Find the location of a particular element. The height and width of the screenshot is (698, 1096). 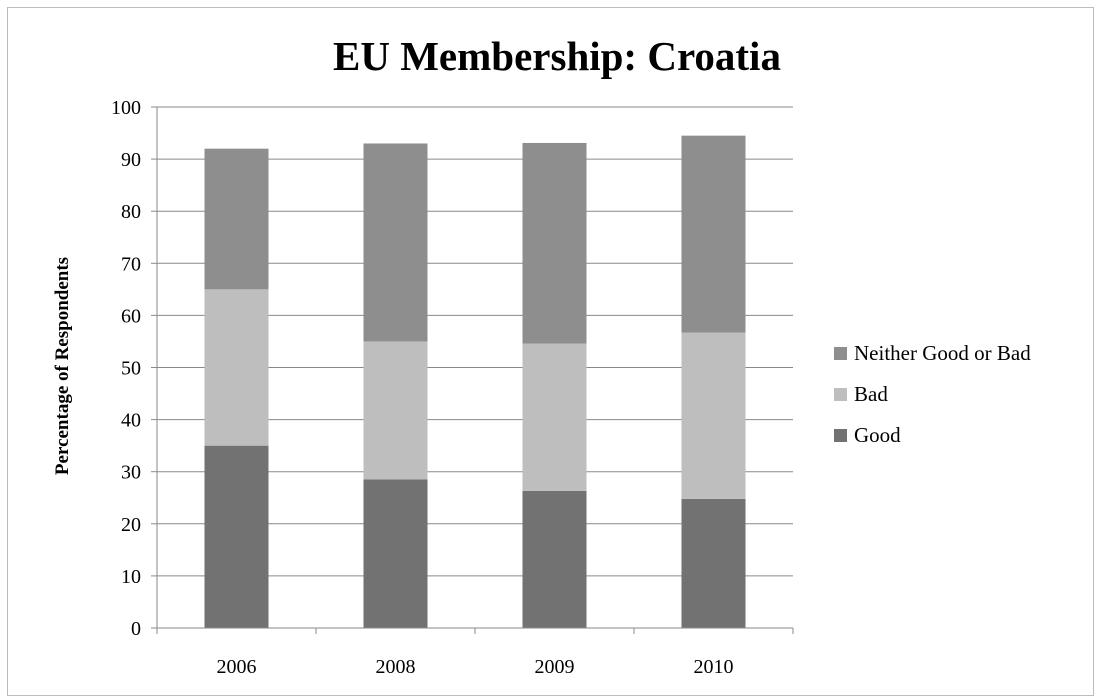

y-tick-label: 100 is located at coordinates (126, 108).